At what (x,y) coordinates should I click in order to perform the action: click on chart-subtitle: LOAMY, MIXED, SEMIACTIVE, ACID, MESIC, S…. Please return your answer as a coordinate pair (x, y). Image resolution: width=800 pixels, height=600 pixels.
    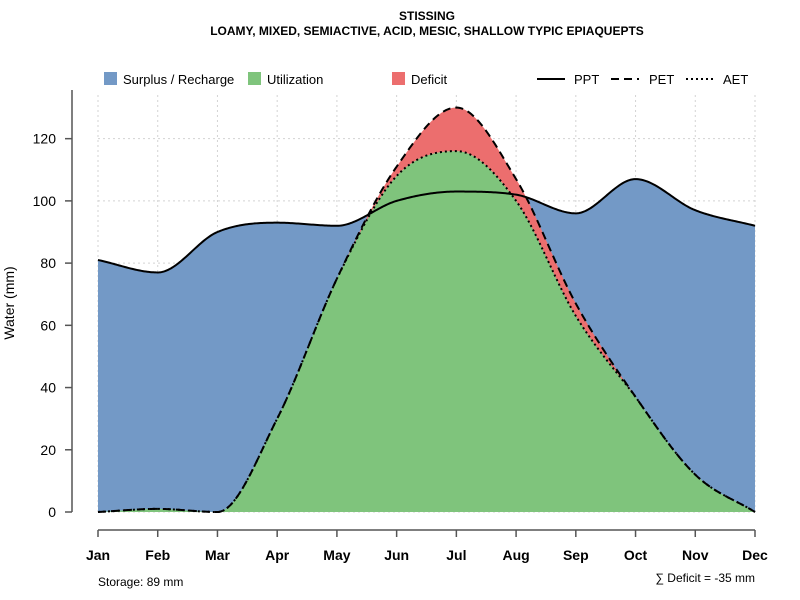
    Looking at the image, I should click on (427, 31).